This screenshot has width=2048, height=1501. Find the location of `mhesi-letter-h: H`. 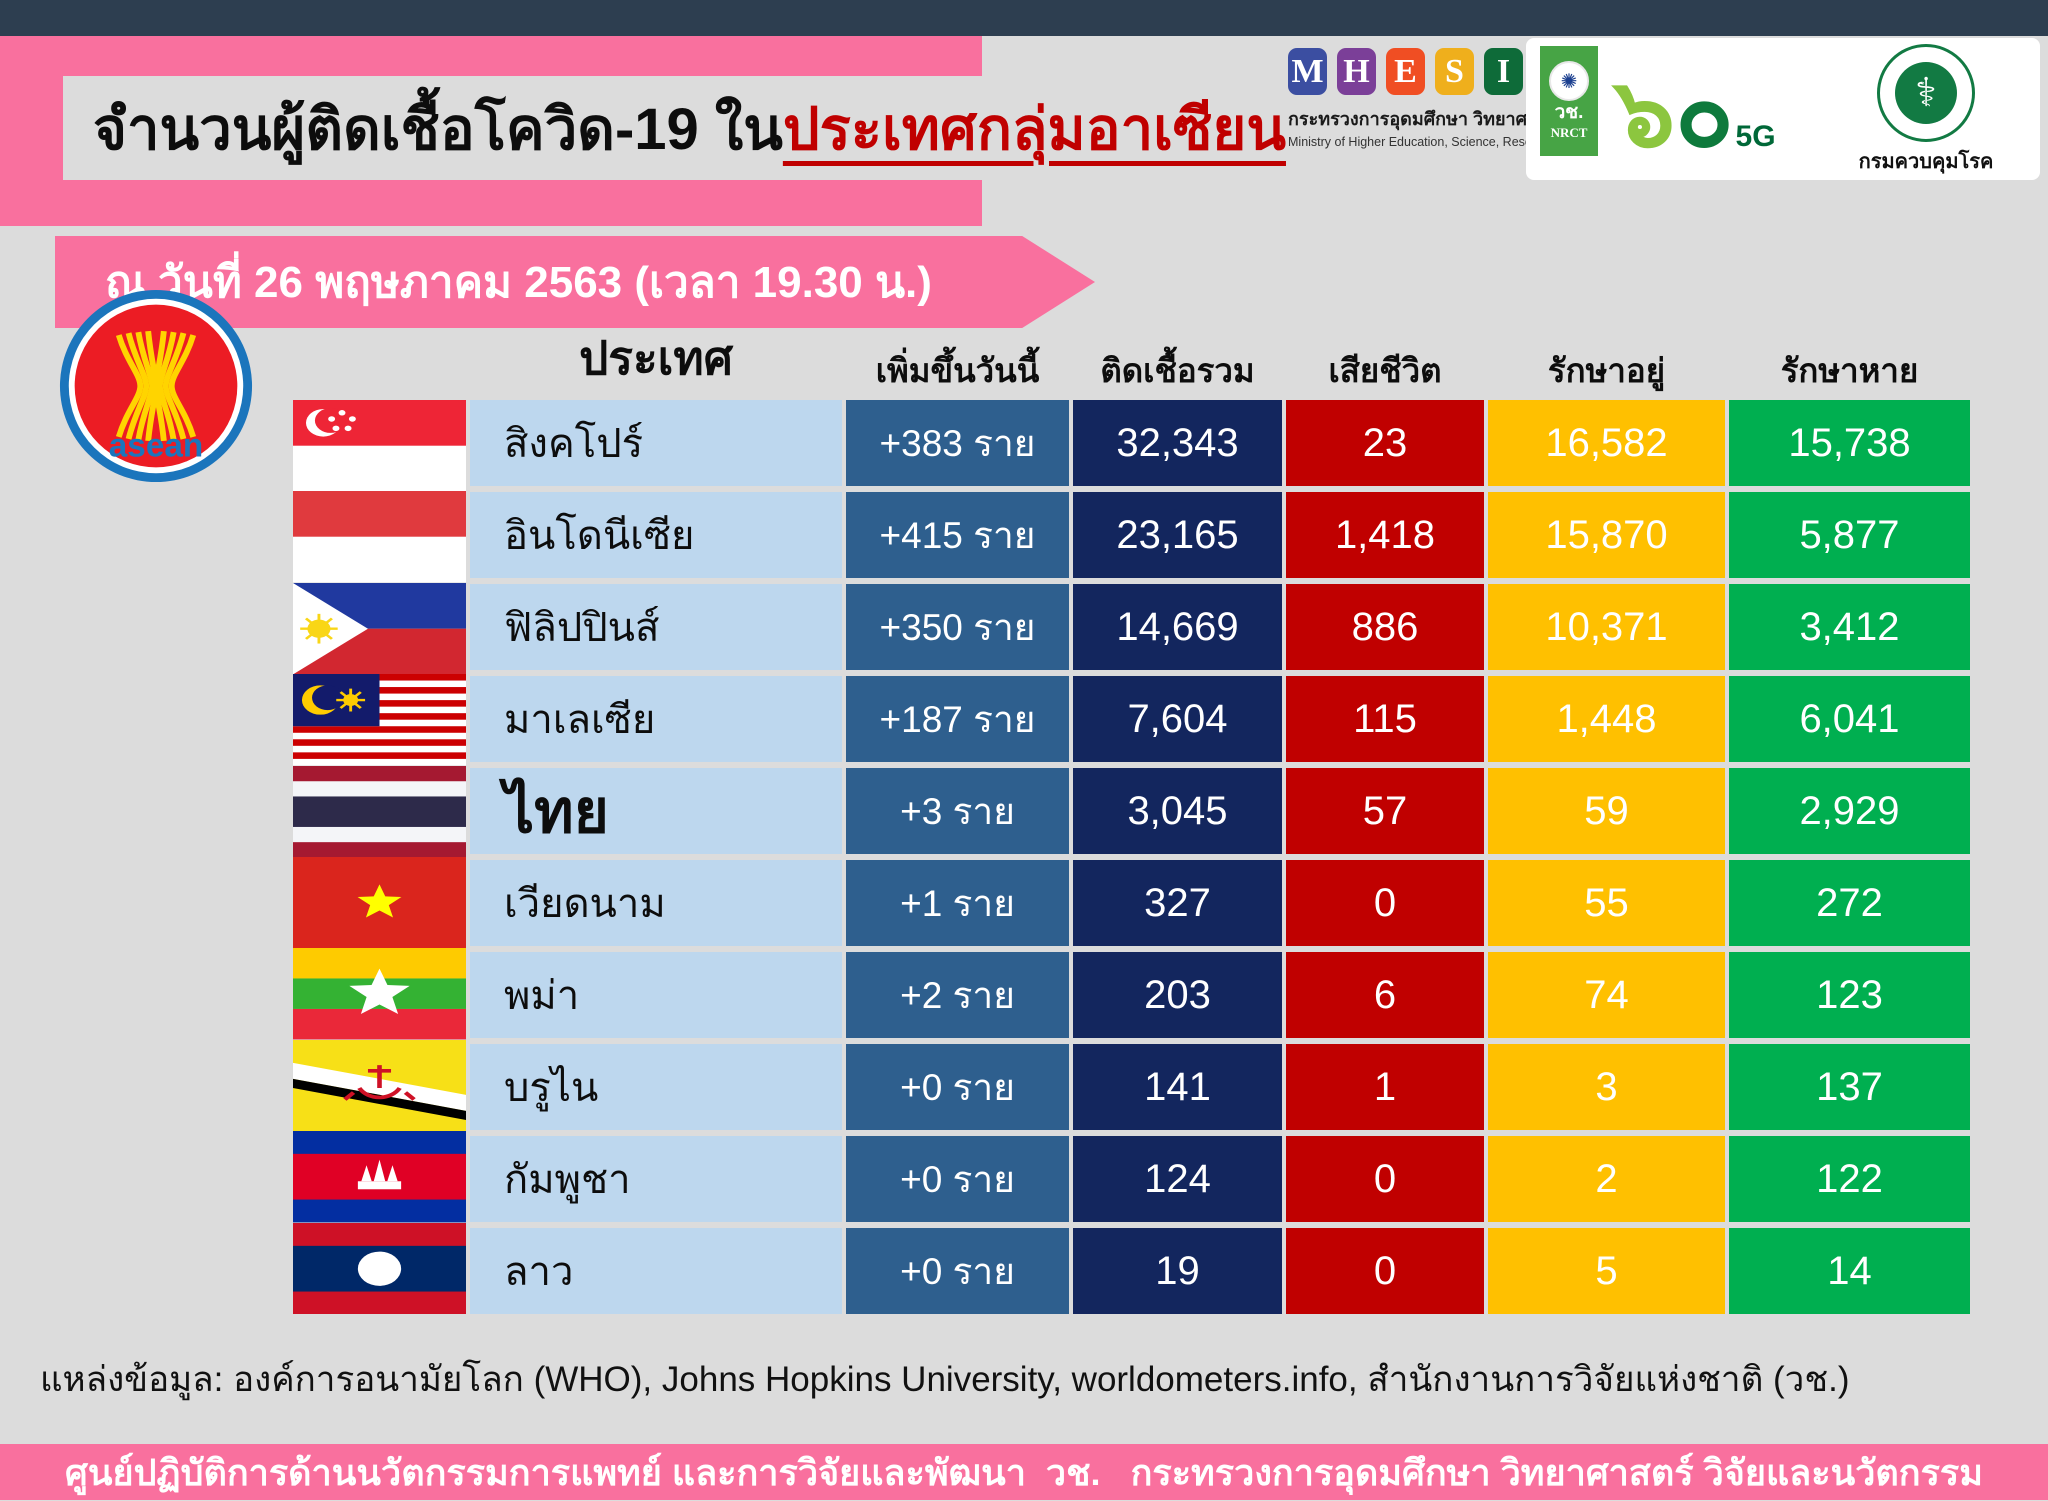

mhesi-letter-h: H is located at coordinates (1356, 71).